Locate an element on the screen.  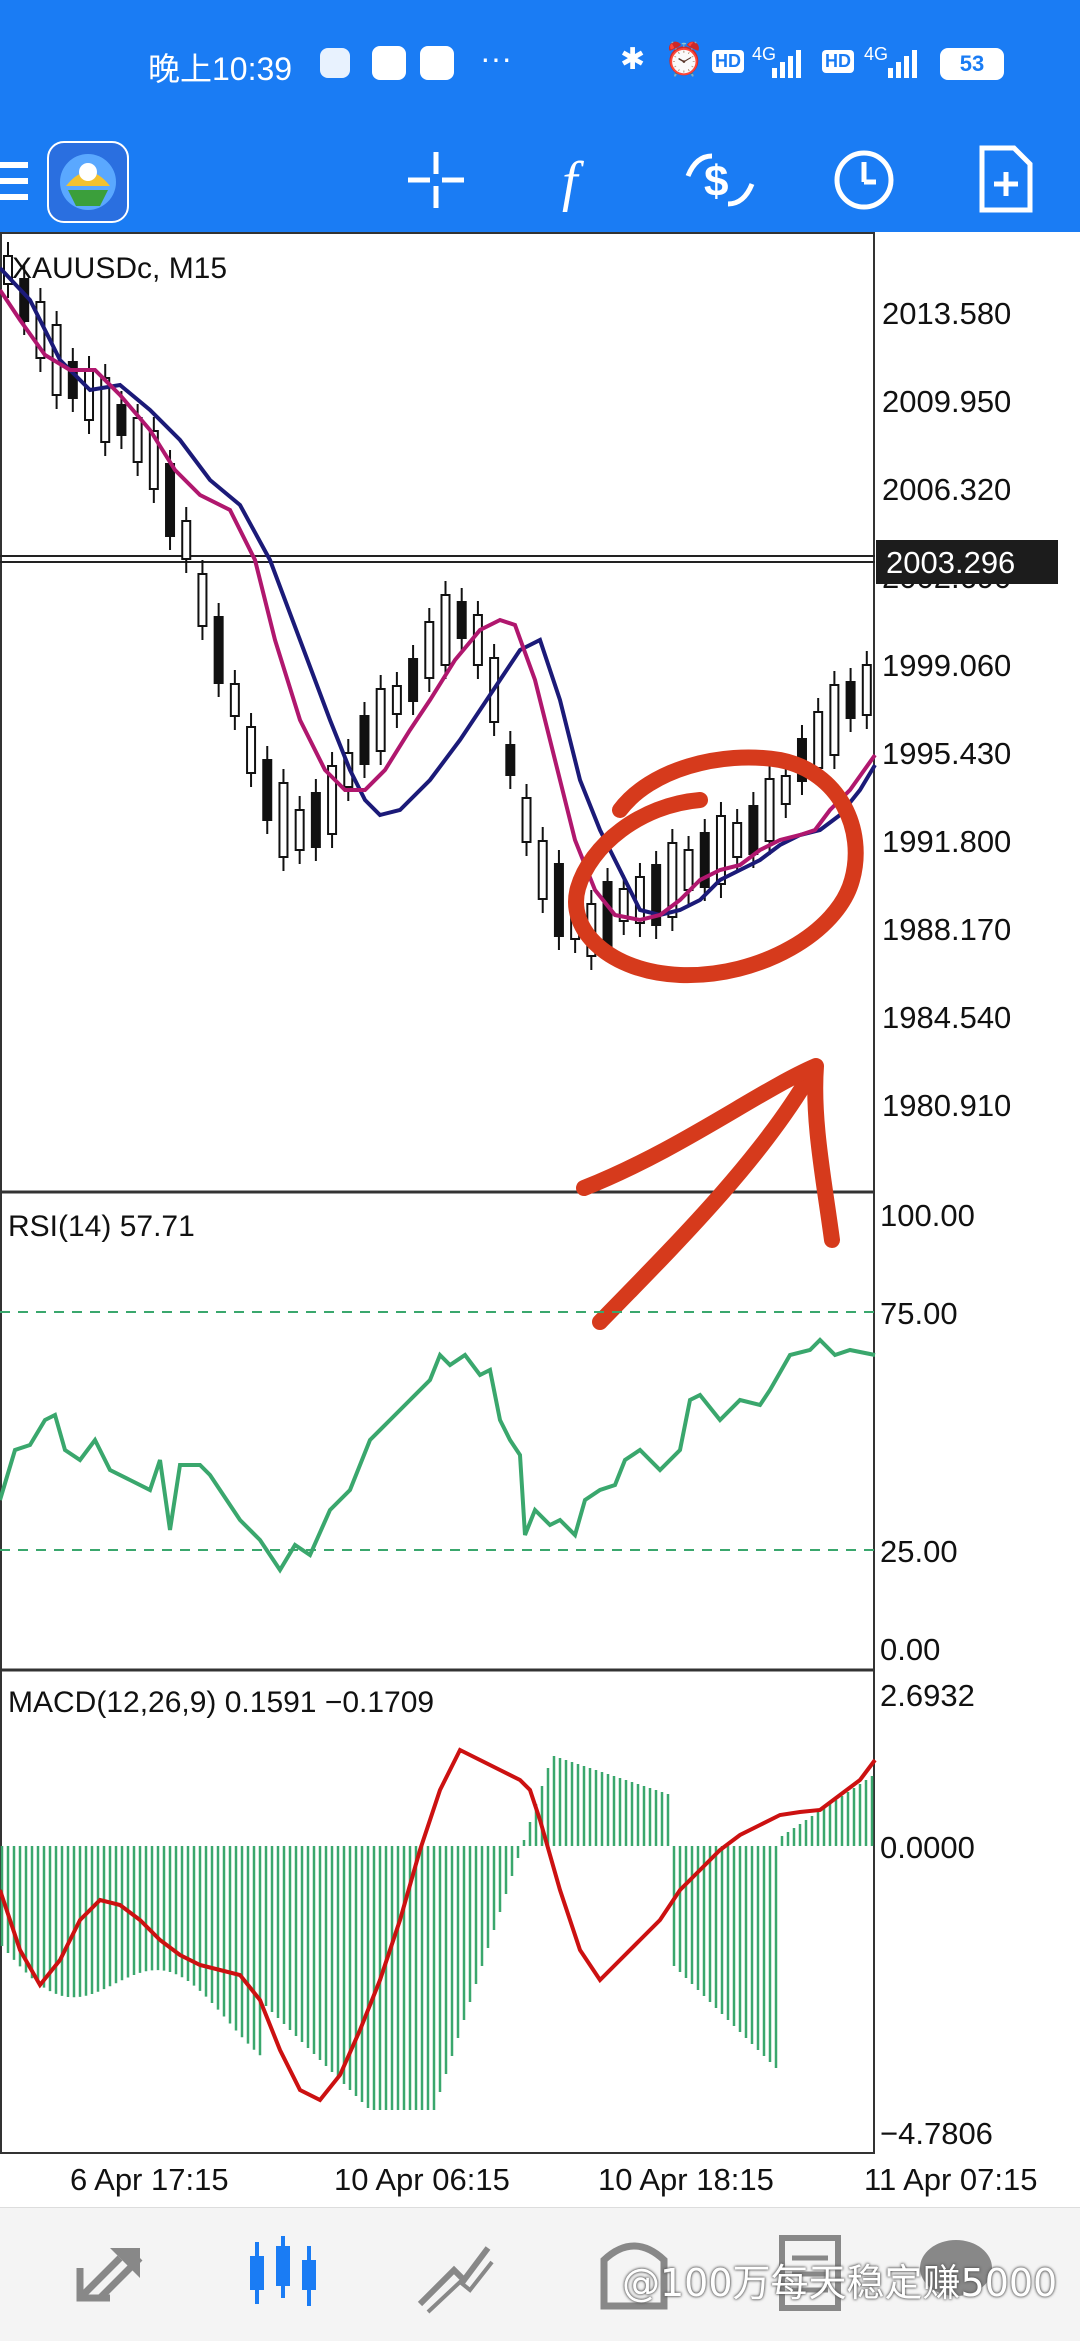
trade-nav-icon is located at coordinates (454, 2273).